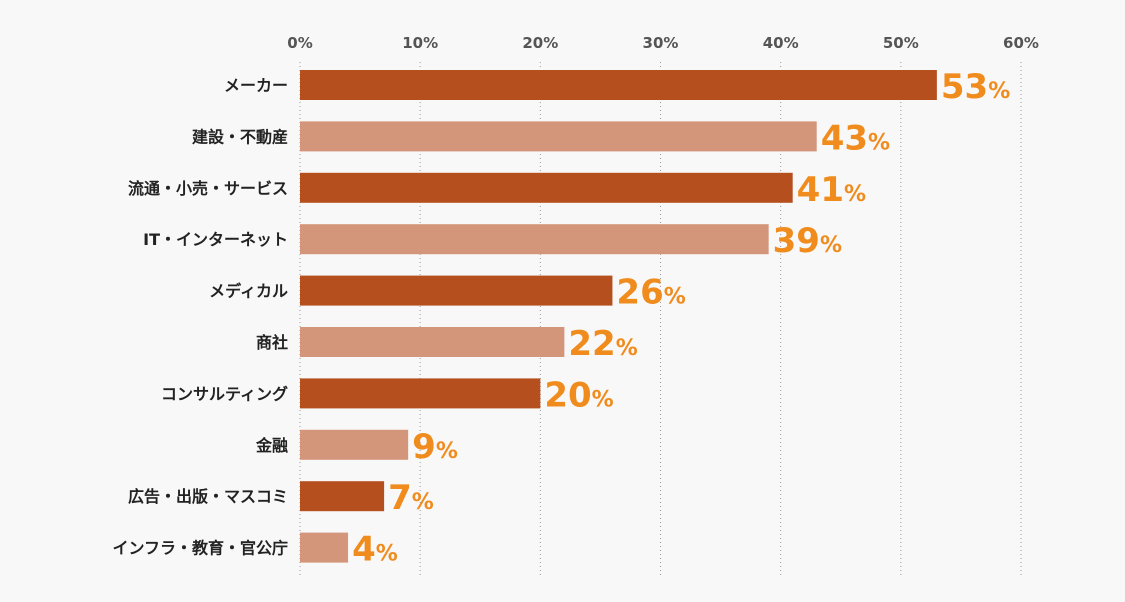 The height and width of the screenshot is (602, 1125). What do you see at coordinates (540, 43) in the screenshot?
I see `x-tick-label: 20%` at bounding box center [540, 43].